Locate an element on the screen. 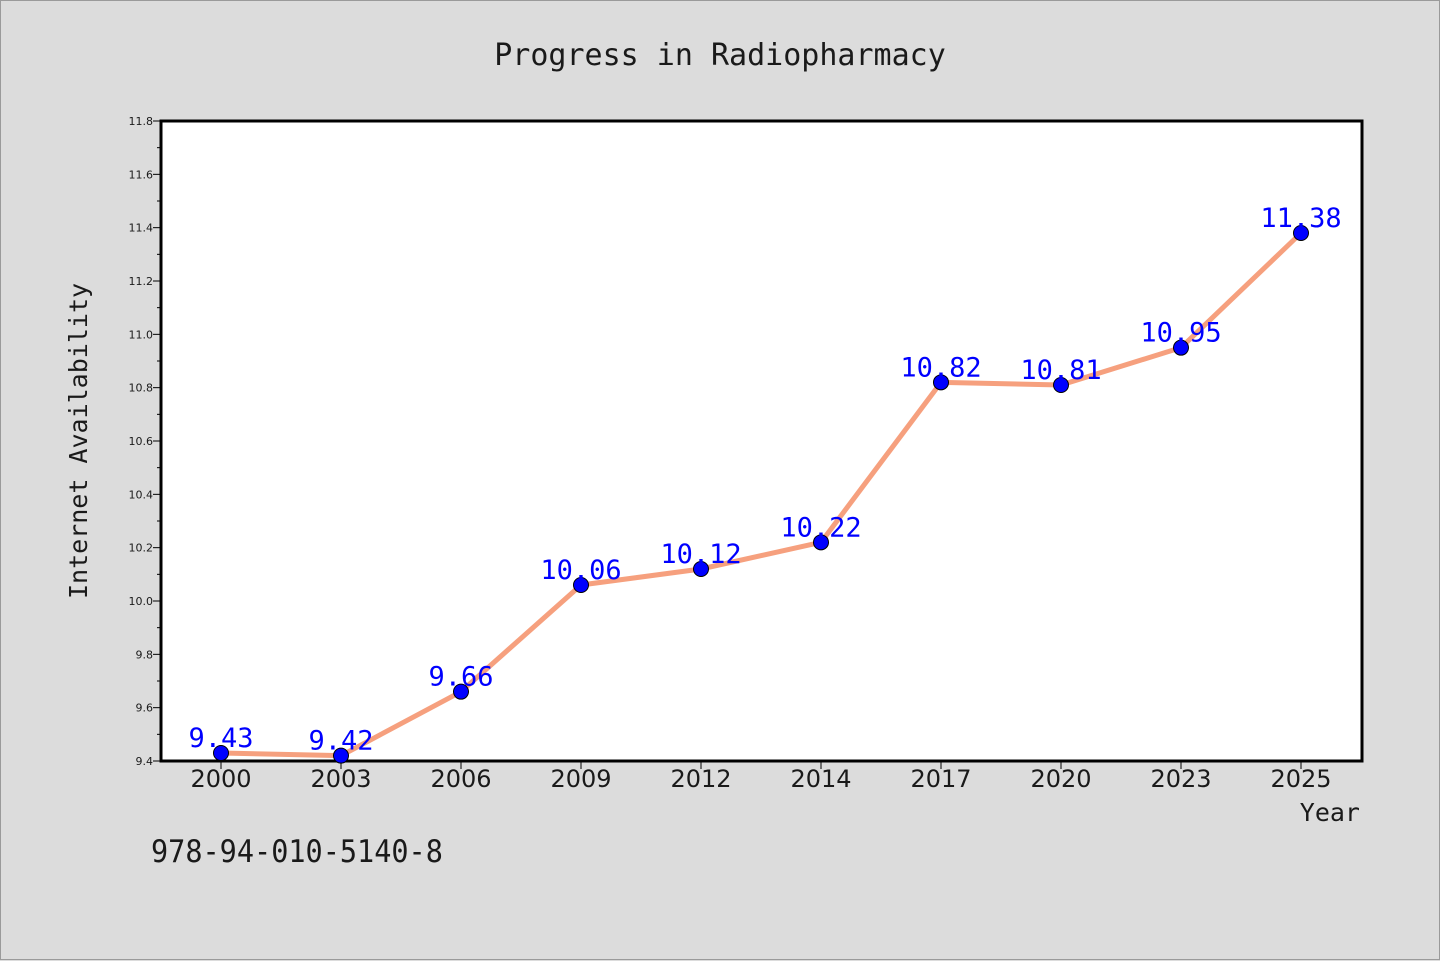 The image size is (1440, 961). y-axis-label: Internet Availability is located at coordinates (78, 441).